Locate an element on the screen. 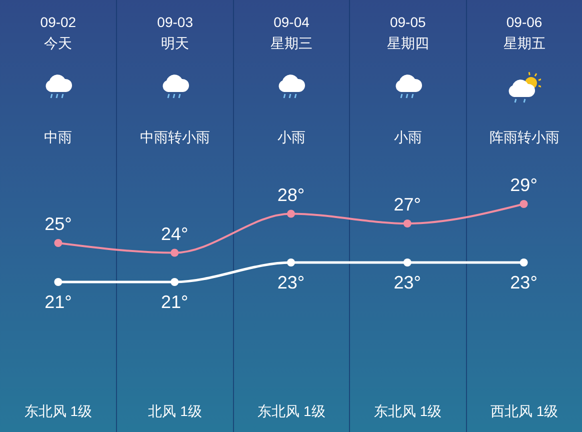  x-tick-label: 09-02 is located at coordinates (58, 22).